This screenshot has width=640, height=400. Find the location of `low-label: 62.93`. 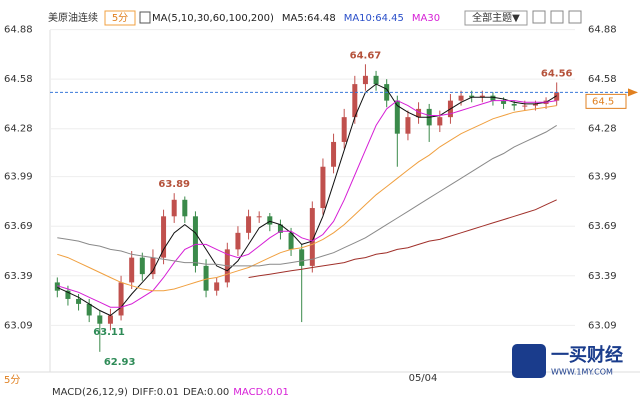

low-label: 62.93 is located at coordinates (120, 362).